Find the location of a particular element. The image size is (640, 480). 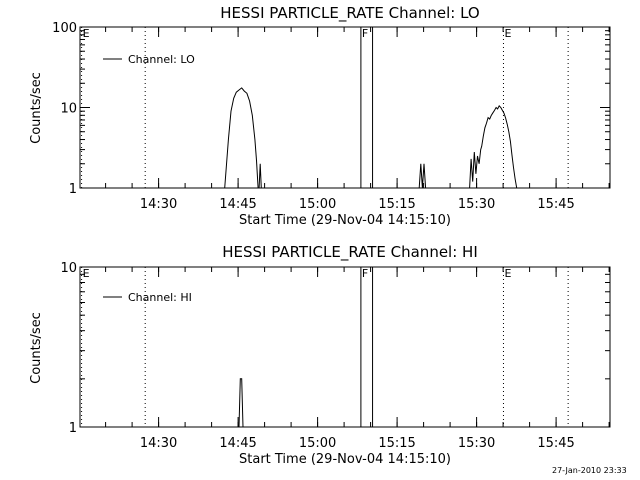

legend-label: Channel: LO is located at coordinates (161, 59).